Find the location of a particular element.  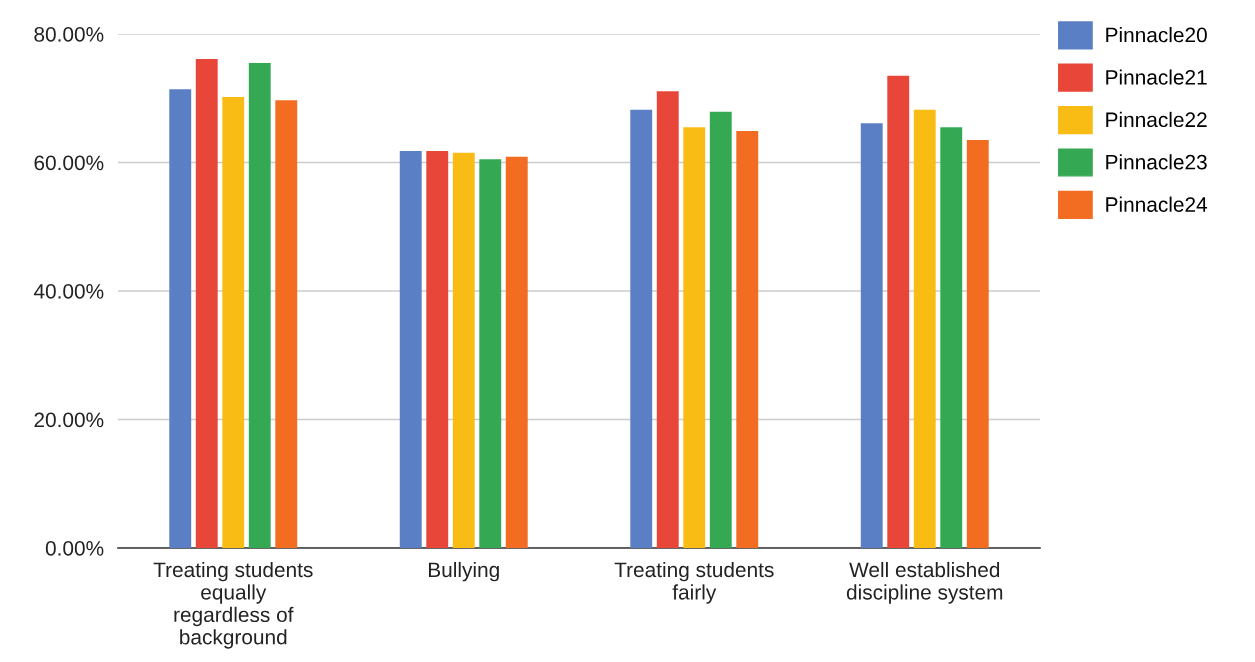

legend-label: Pinnacle24 is located at coordinates (1157, 204).